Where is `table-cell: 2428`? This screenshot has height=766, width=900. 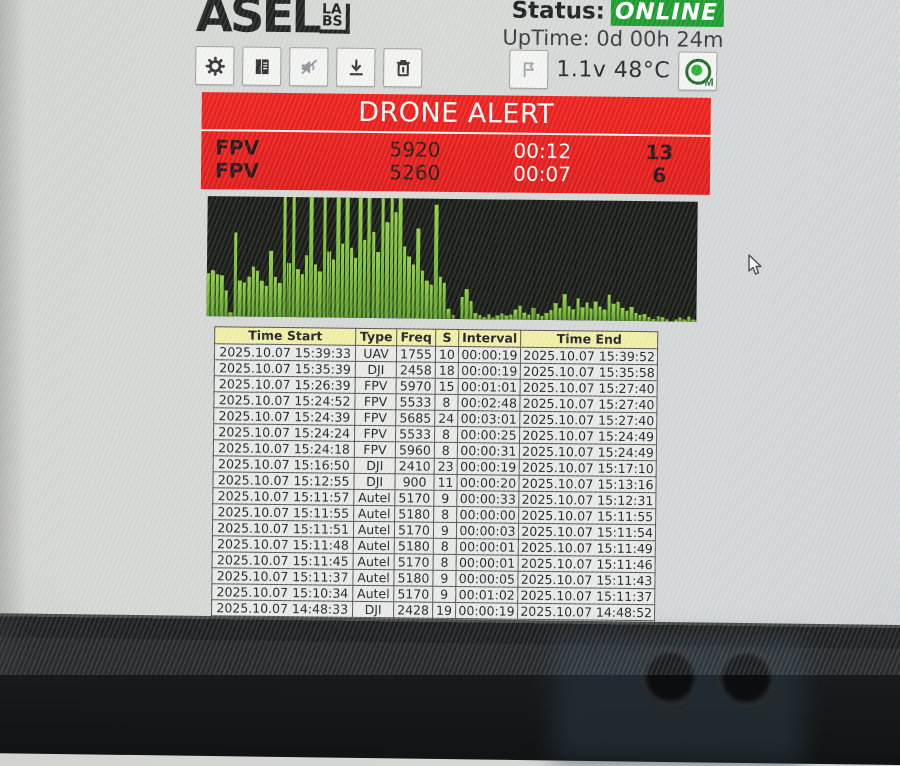 table-cell: 2428 is located at coordinates (413, 610).